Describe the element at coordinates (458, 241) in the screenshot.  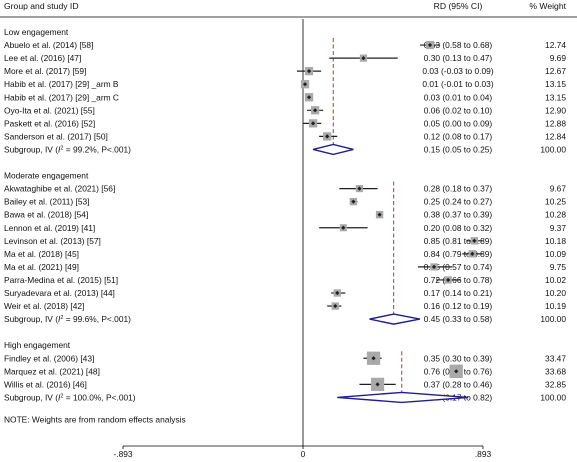
I see `study-ci-text: 0.85 (0.81 to 0.89)` at that location.